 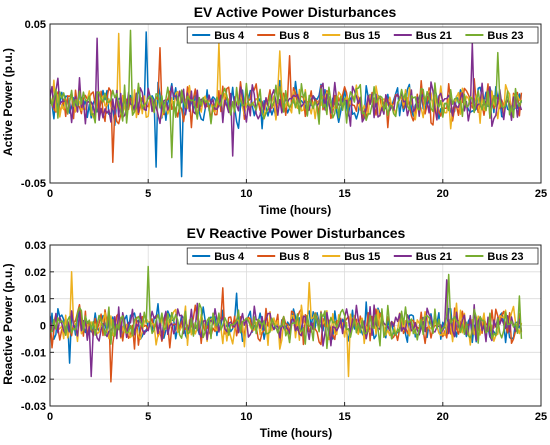 What do you see at coordinates (8, 102) in the screenshot?
I see `y-axis-label: Active Power (p.u.)` at bounding box center [8, 102].